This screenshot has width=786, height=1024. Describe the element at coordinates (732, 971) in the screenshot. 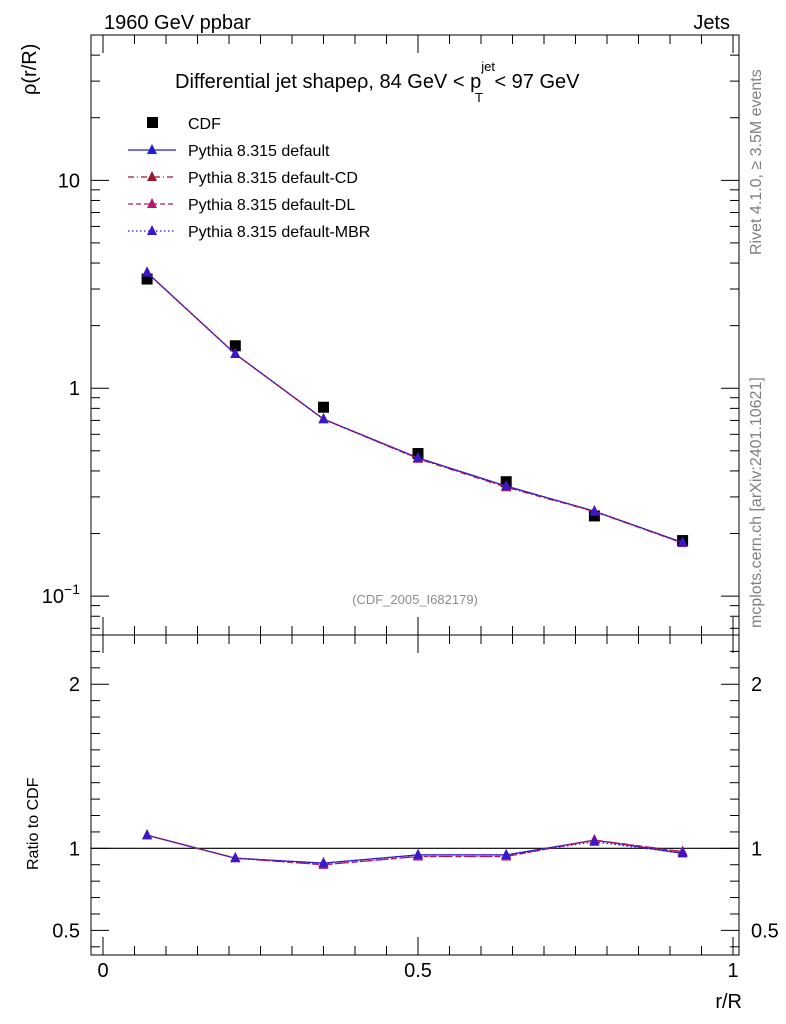

I see `x-tick-label: 1` at that location.